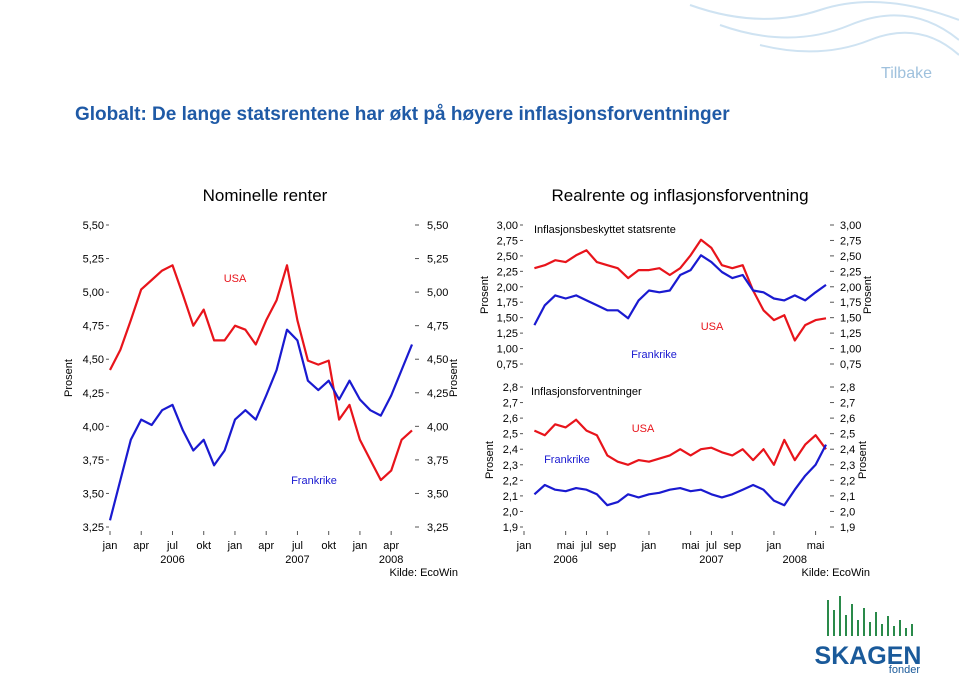 The image size is (959, 675). Describe the element at coordinates (507, 365) in the screenshot. I see `y-tick-label: 0,75` at that location.